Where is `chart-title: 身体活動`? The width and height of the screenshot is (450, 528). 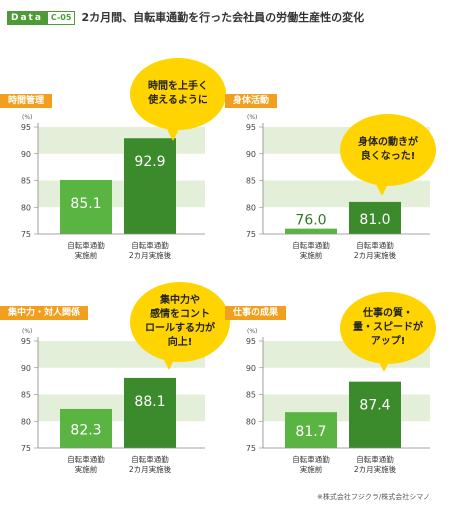 chart-title: 身体活動 is located at coordinates (251, 101).